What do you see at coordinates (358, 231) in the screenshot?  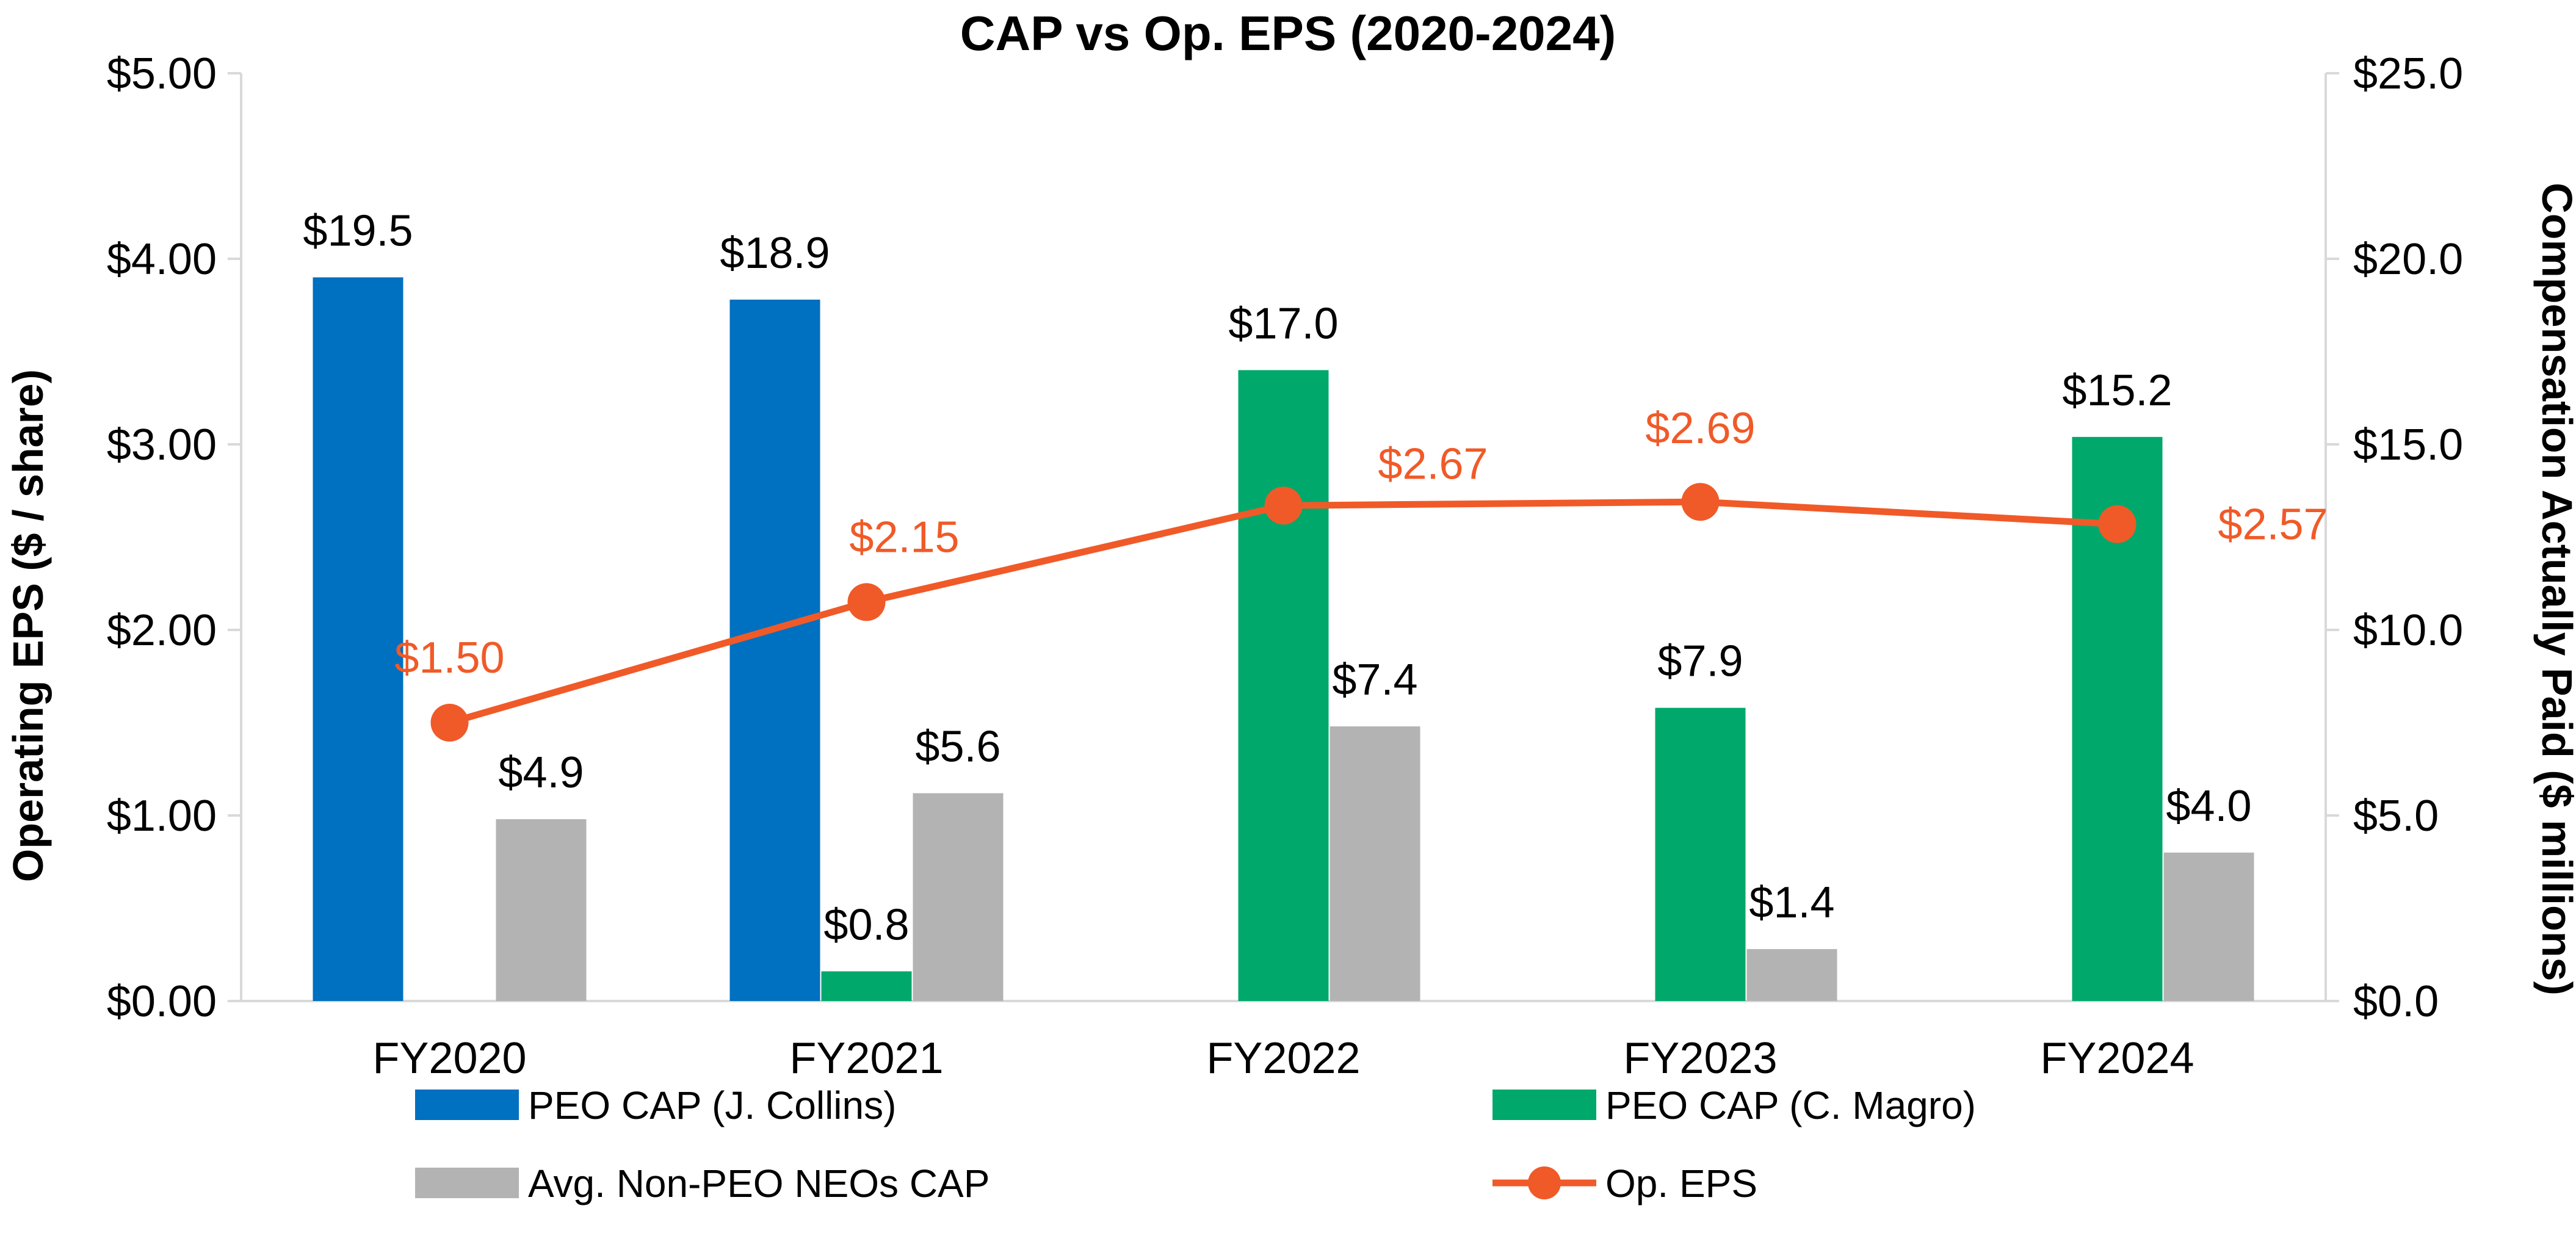 I see `bar-data-label: $19.5` at bounding box center [358, 231].